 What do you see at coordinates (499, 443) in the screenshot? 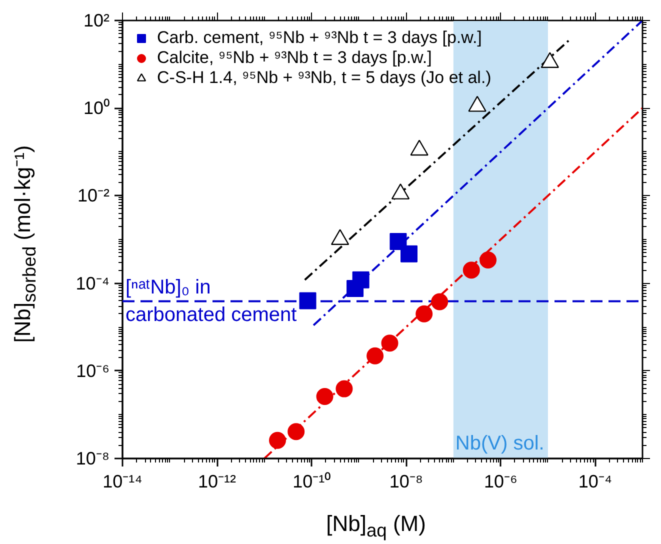
I see `band-label: Nb(V) sol.` at bounding box center [499, 443].